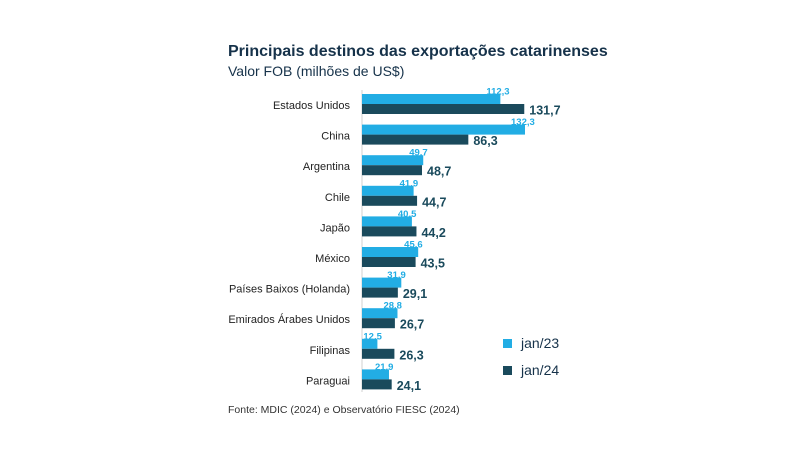  I want to click on data-label-jan23: 45,6, so click(413, 245).